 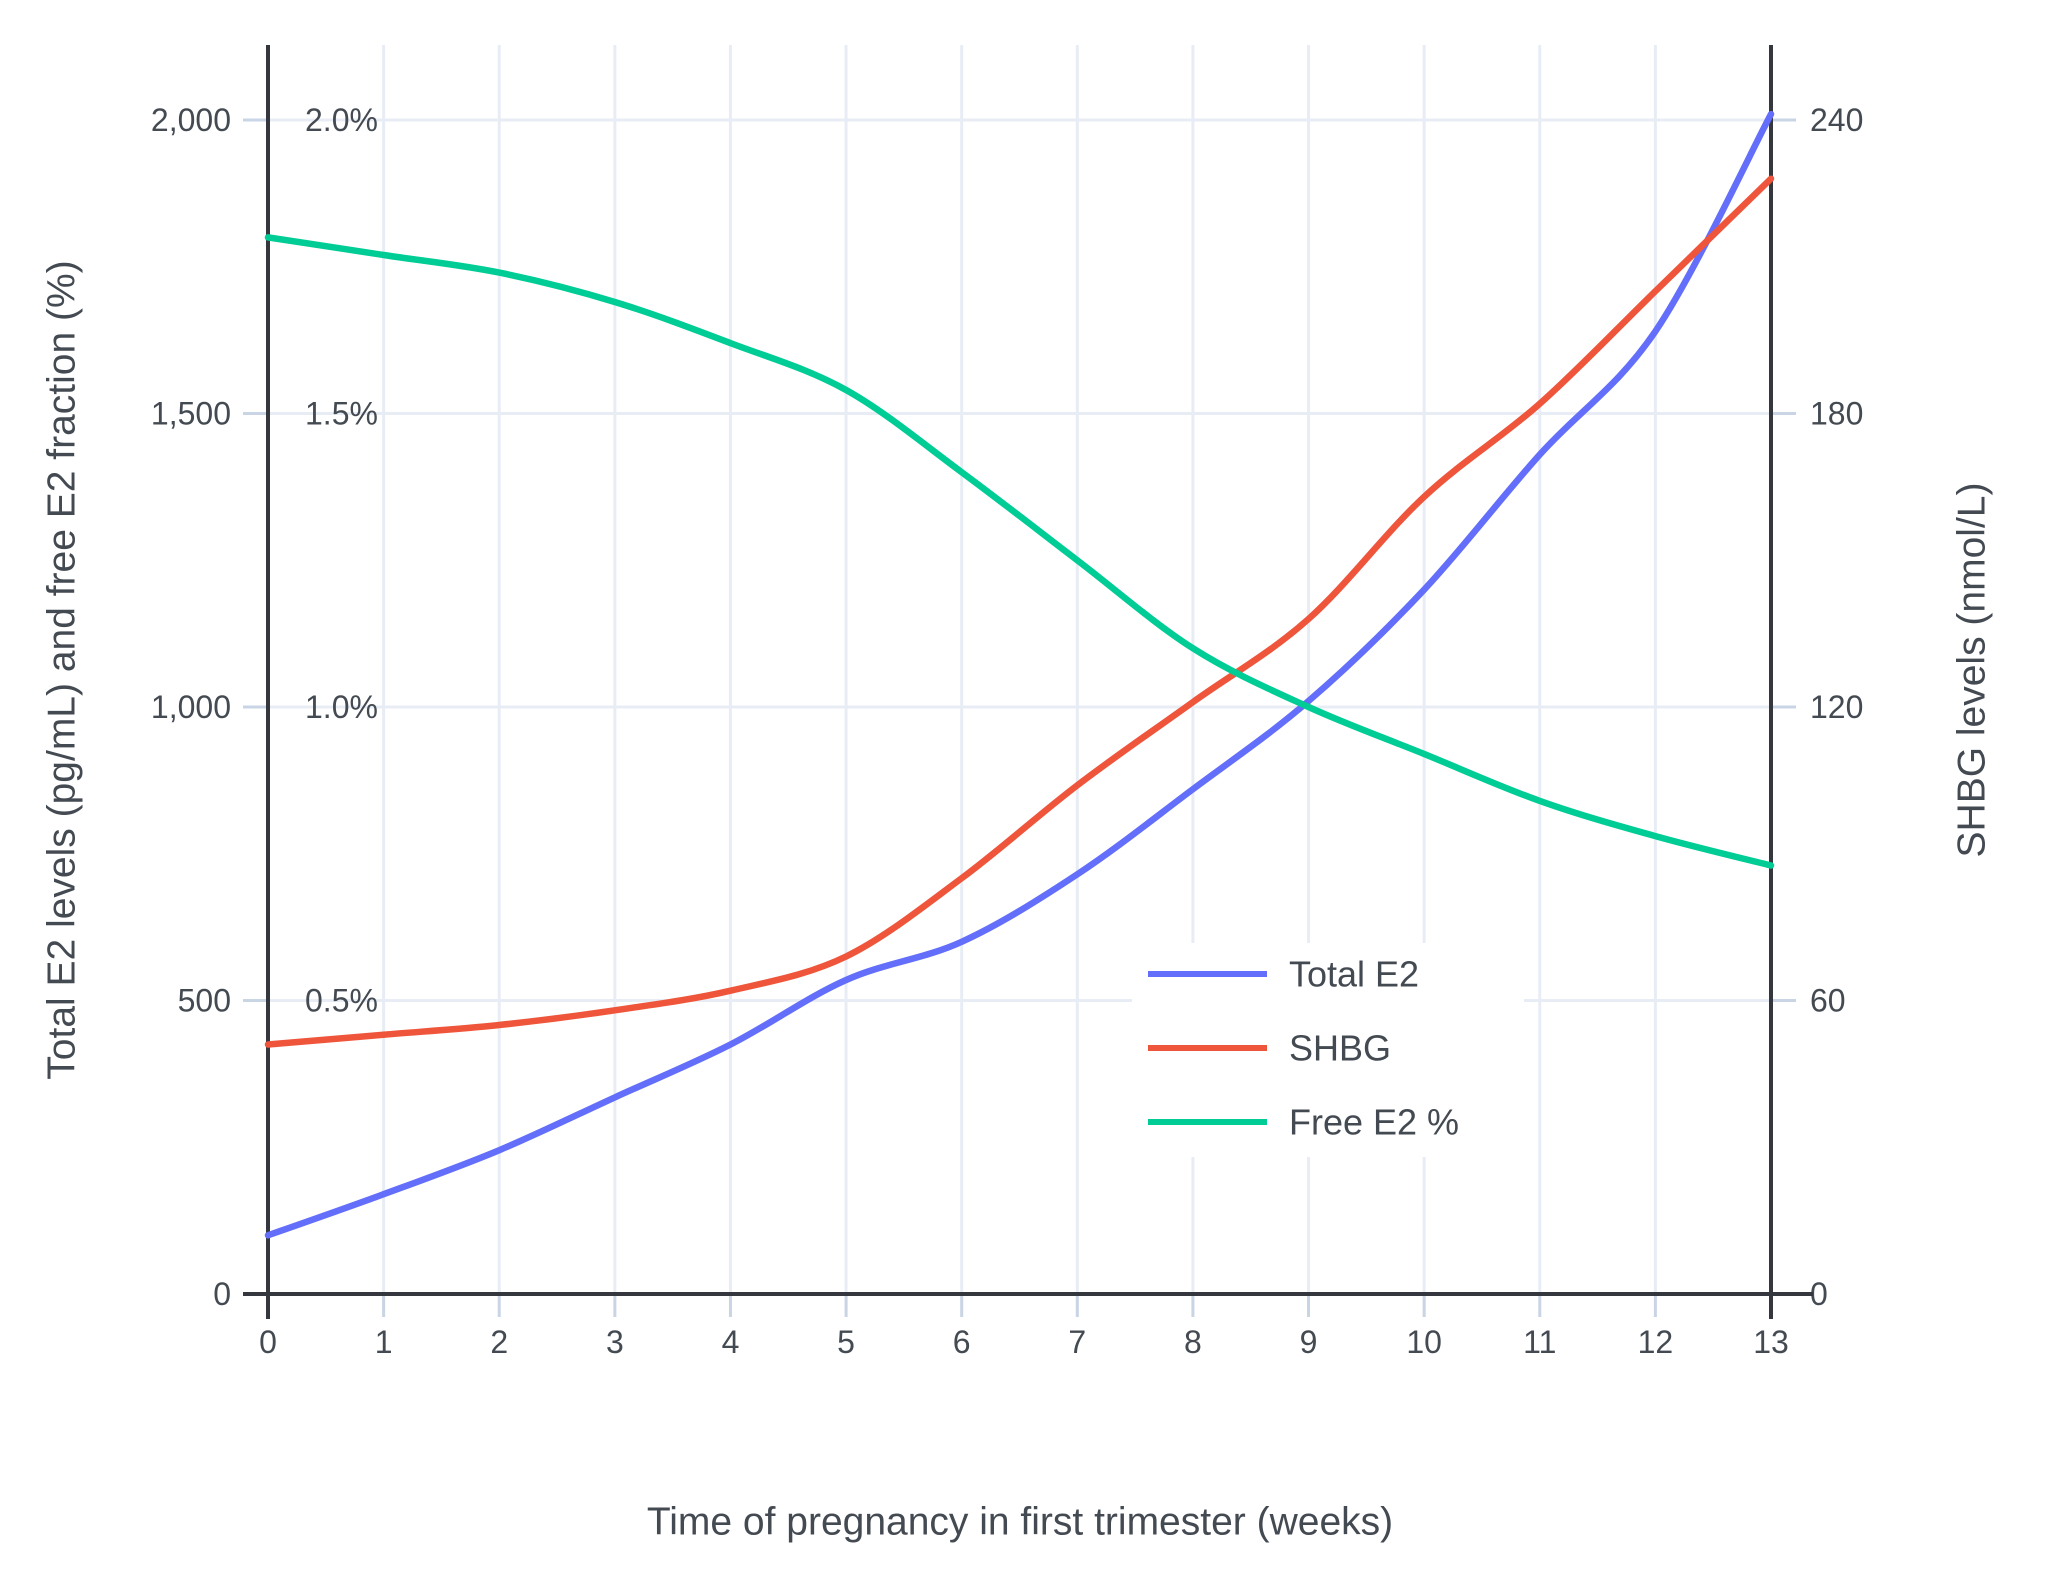 I want to click on legend: Total E2 SHBG Free E2 %, so click(x=1328, y=1050).